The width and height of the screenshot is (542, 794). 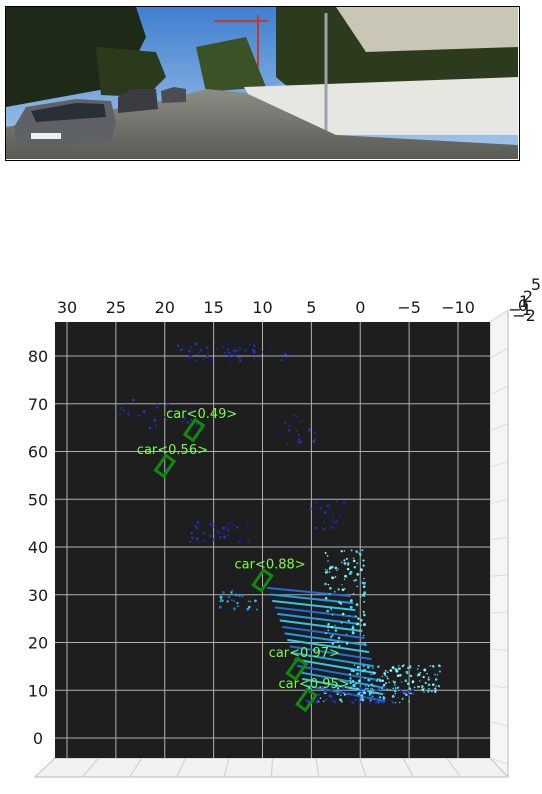 I want to click on x-tick-label: −10, so click(x=458, y=307).